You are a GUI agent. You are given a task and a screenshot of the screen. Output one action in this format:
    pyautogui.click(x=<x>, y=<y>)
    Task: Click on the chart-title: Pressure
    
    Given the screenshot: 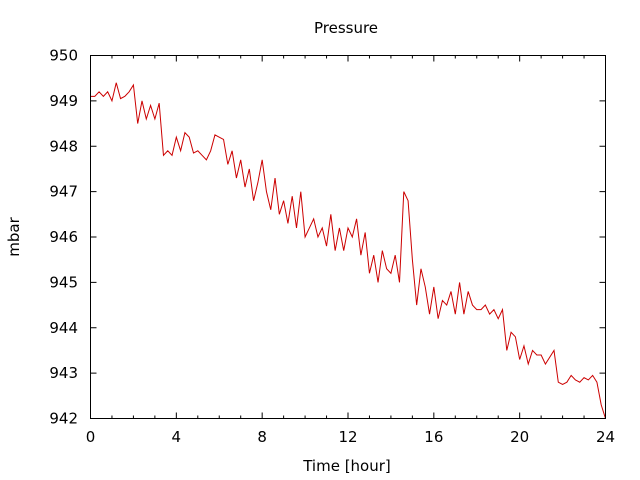 What is the action you would take?
    pyautogui.click(x=346, y=28)
    